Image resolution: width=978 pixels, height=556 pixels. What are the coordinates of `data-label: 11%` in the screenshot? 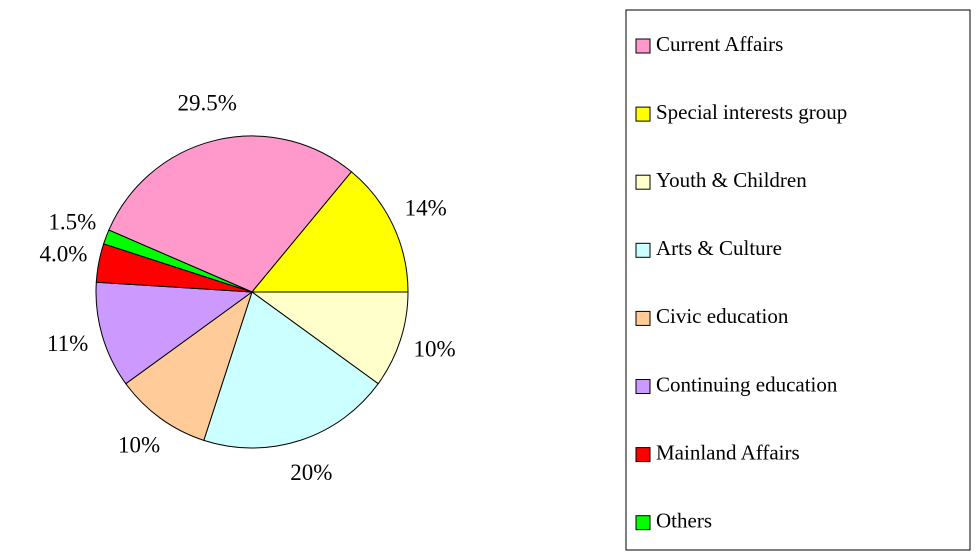 It's located at (67, 343).